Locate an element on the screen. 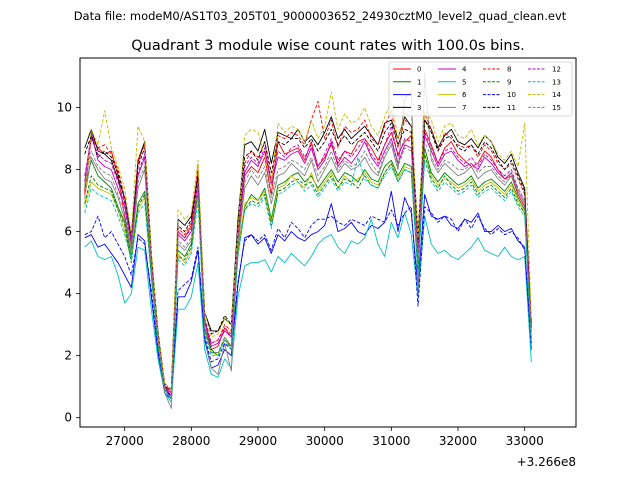 The height and width of the screenshot is (484, 640). x-tick-label: 30000 is located at coordinates (325, 441).